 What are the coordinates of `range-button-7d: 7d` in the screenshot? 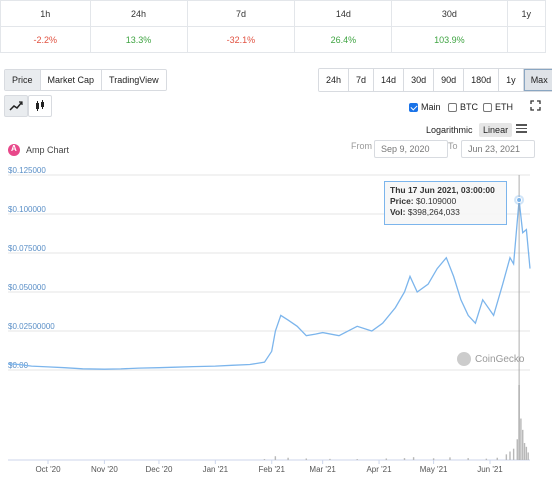 It's located at (362, 80).